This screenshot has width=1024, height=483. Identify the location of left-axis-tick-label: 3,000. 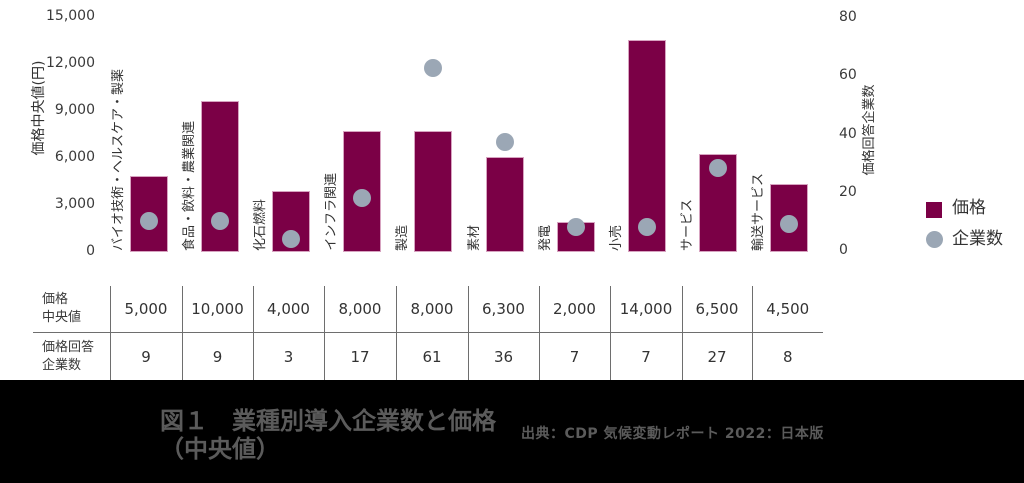
(74, 204).